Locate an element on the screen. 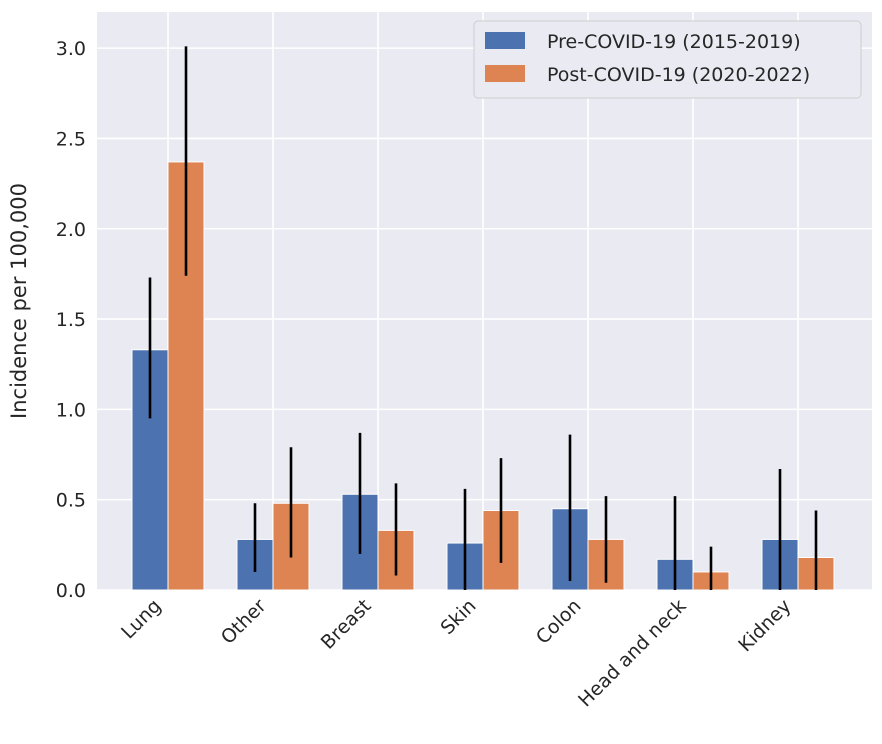 This screenshot has width=882, height=744. y-tick-labels: 0.0 0.5 1.0 1.5 2.0 2.5 3.0 is located at coordinates (71, 320).